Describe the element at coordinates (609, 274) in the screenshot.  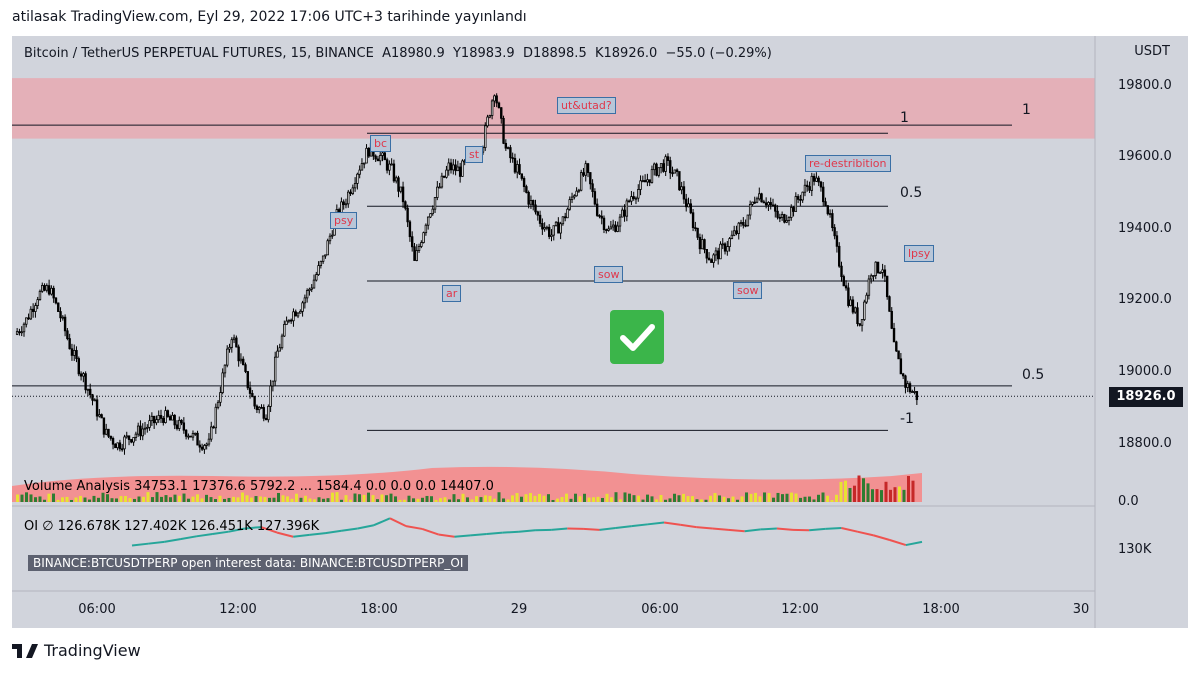
I see `annotation-sow-1: sow` at that location.